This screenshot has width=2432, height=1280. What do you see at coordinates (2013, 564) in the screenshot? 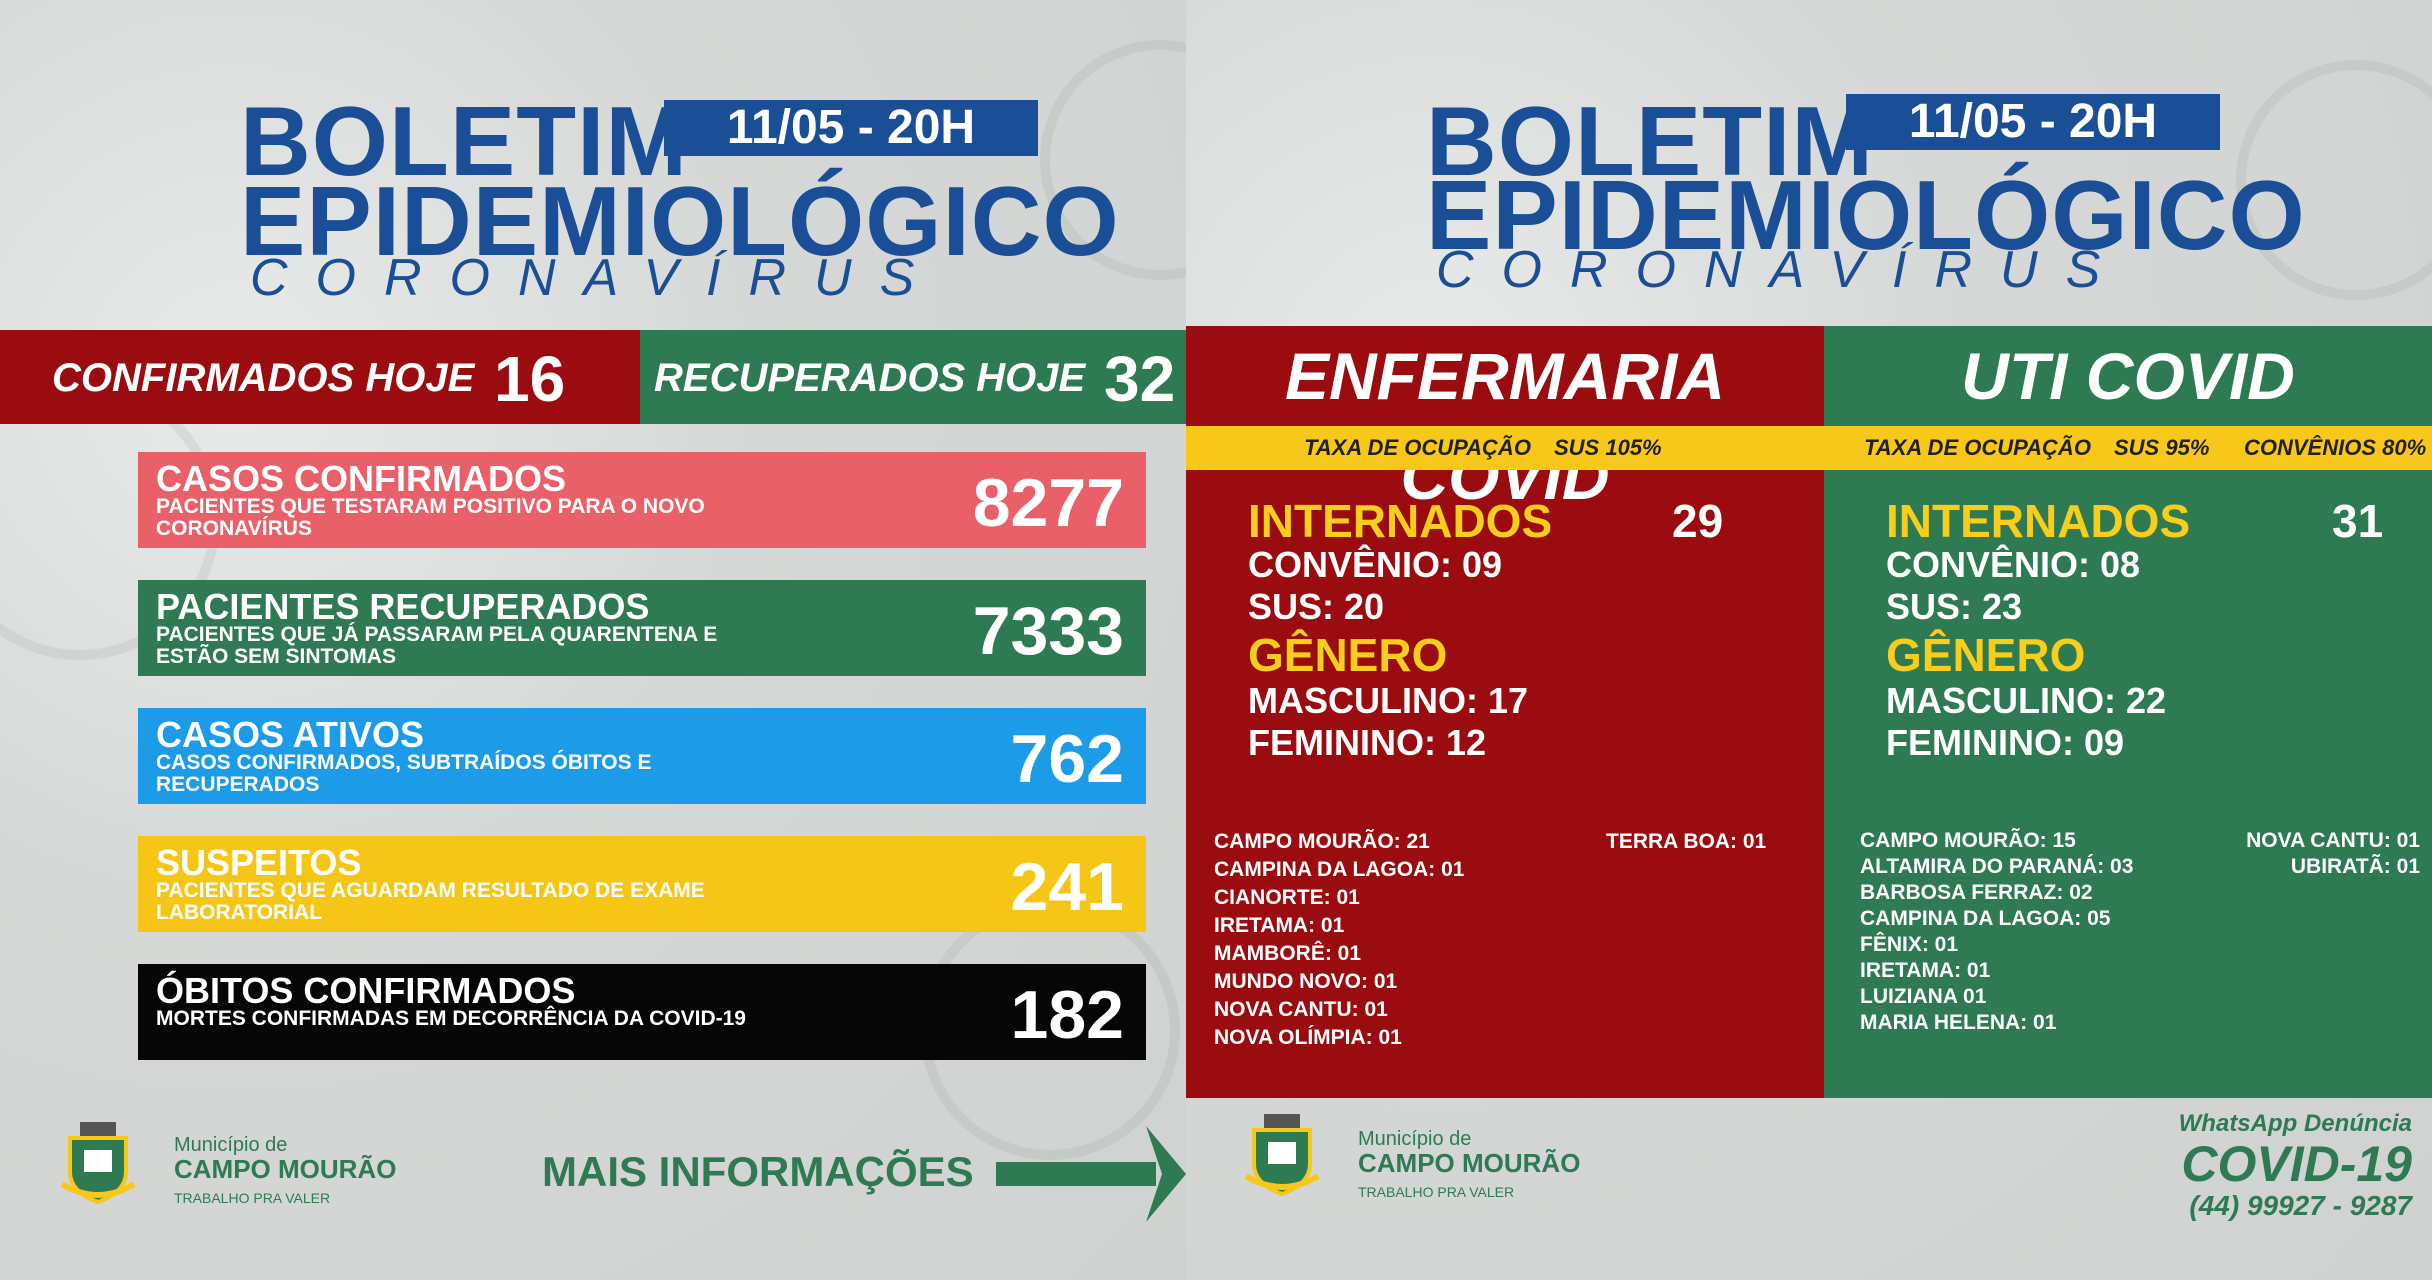
I see `convenio-count: CONVÊNIO: 08` at bounding box center [2013, 564].